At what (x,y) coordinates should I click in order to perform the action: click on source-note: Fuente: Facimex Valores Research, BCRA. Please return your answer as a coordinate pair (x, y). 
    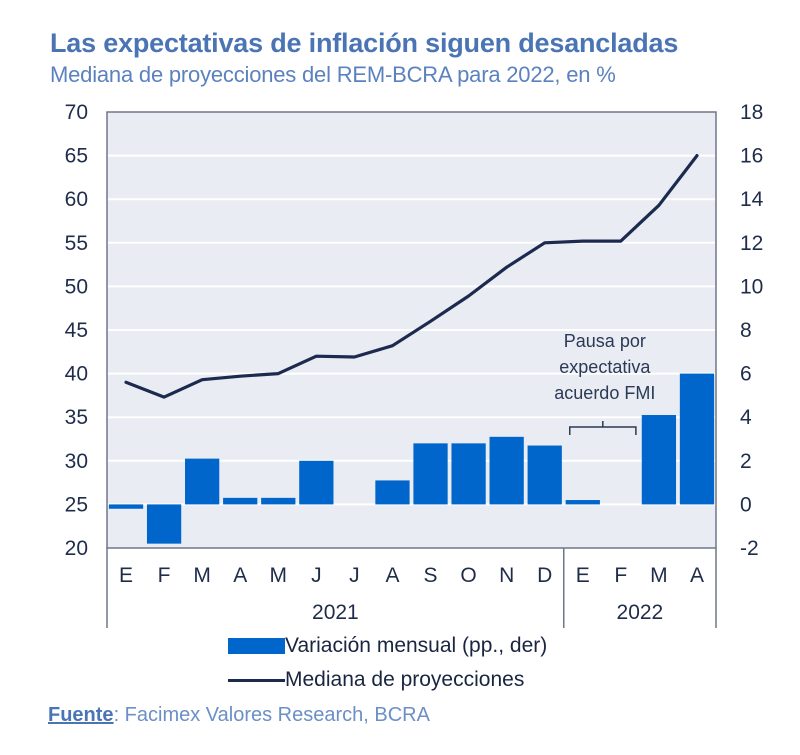
    Looking at the image, I should click on (239, 715).